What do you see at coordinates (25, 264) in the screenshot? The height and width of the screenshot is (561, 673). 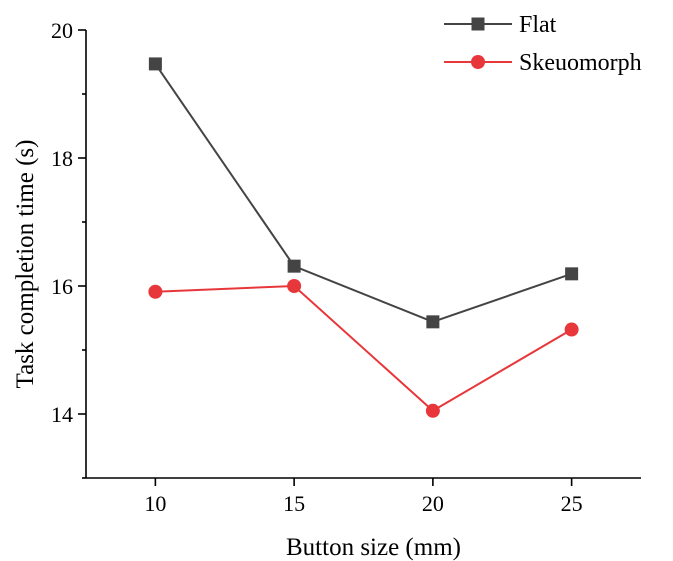 I see `y-axis-title: Task completion time (s)` at bounding box center [25, 264].